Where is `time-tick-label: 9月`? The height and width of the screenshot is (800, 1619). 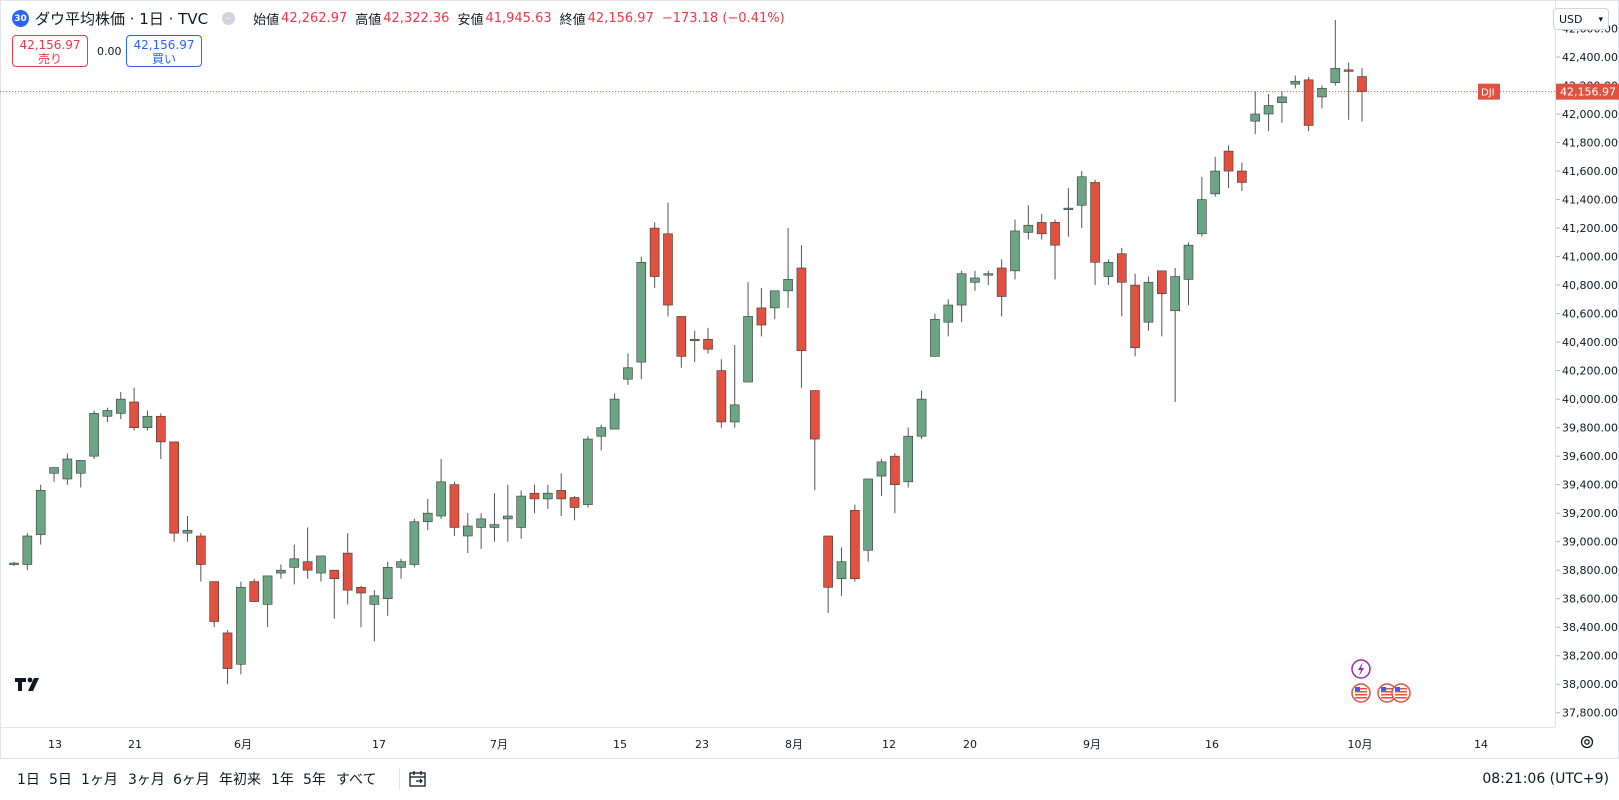 time-tick-label: 9月 is located at coordinates (1092, 744).